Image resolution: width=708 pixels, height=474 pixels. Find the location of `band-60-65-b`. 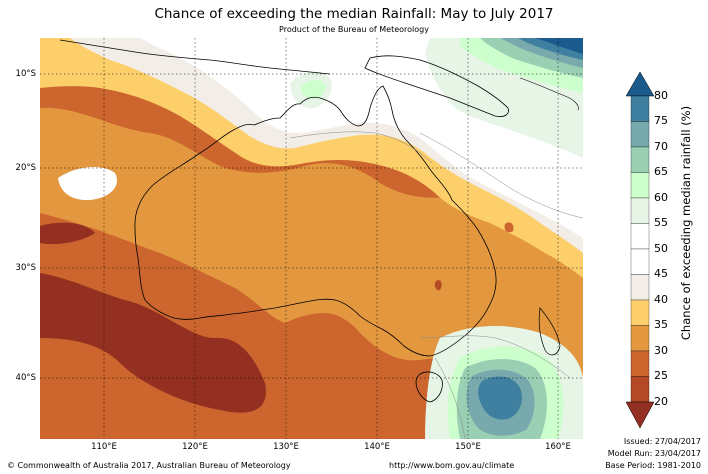

band-60-65-b is located at coordinates (313, 89).